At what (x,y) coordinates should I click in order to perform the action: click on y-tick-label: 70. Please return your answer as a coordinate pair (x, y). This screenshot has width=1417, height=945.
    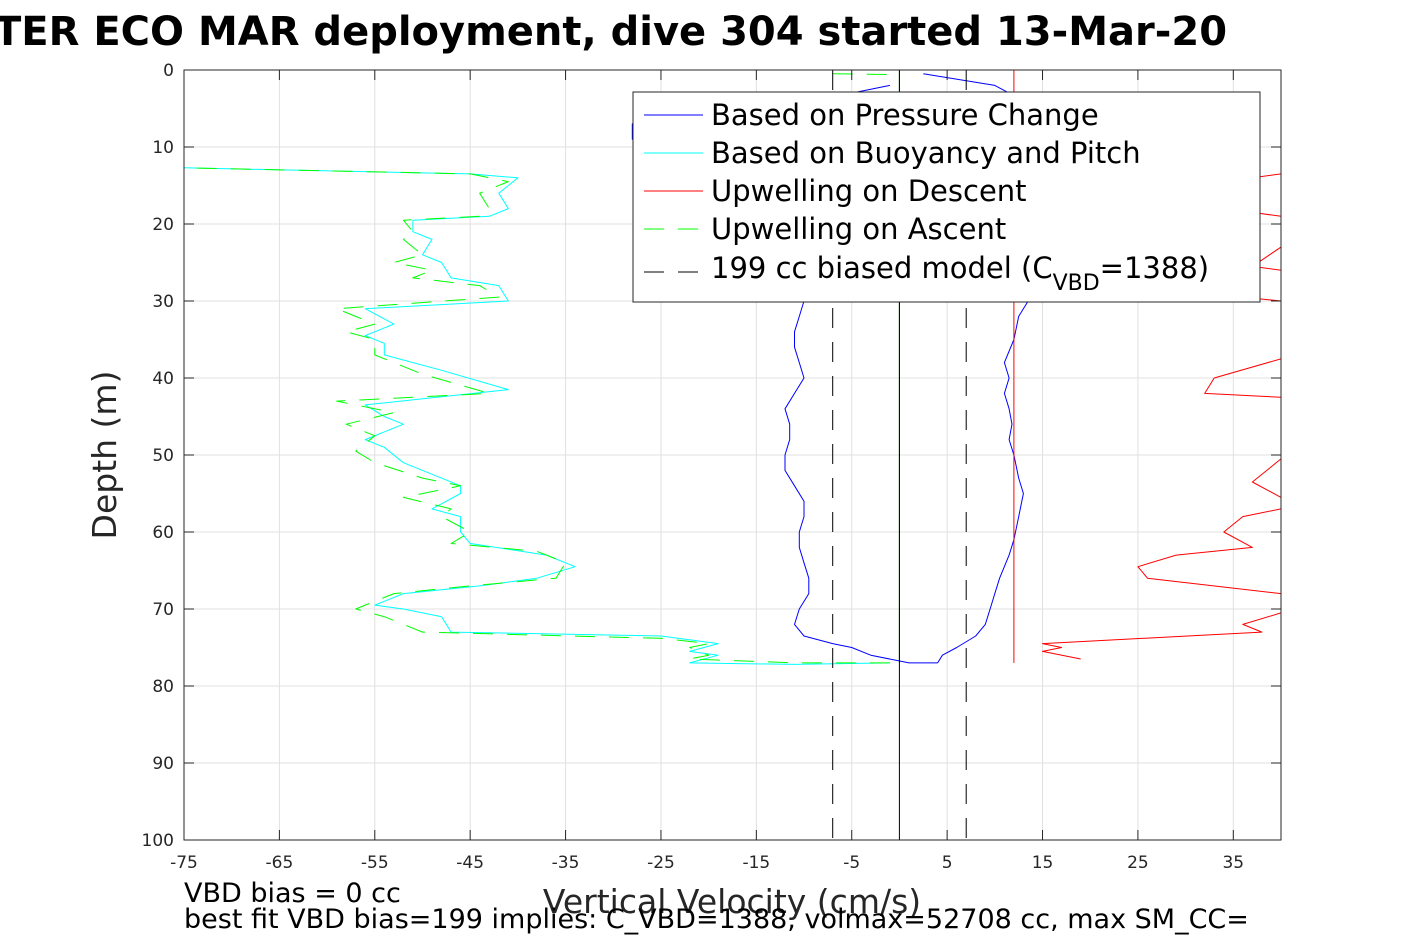
    Looking at the image, I should click on (163, 610).